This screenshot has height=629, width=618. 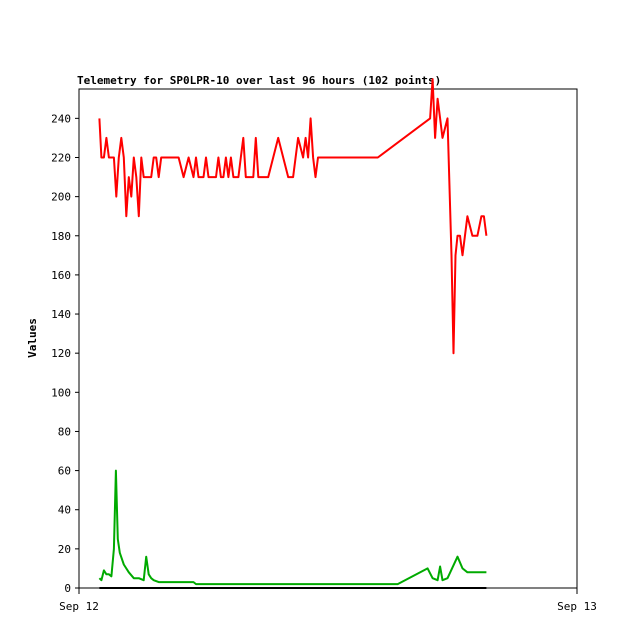 What do you see at coordinates (64, 431) in the screenshot?
I see `y-tick-label: 80` at bounding box center [64, 431].